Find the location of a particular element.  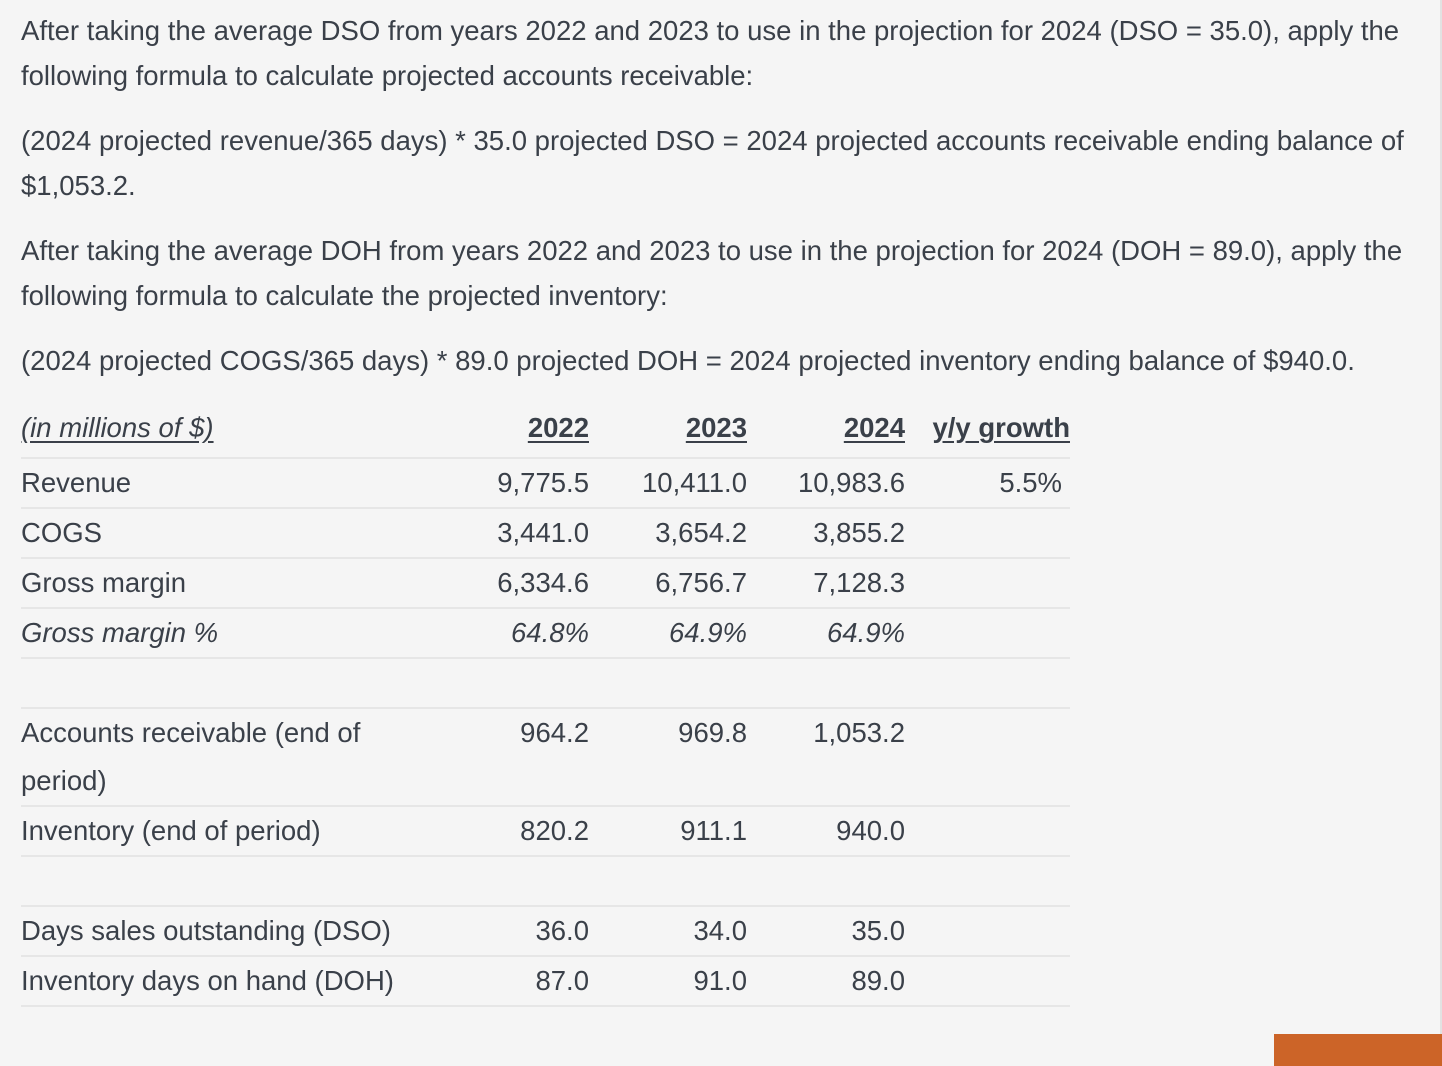

column-header-growth: y/y growth is located at coordinates (1001, 427).